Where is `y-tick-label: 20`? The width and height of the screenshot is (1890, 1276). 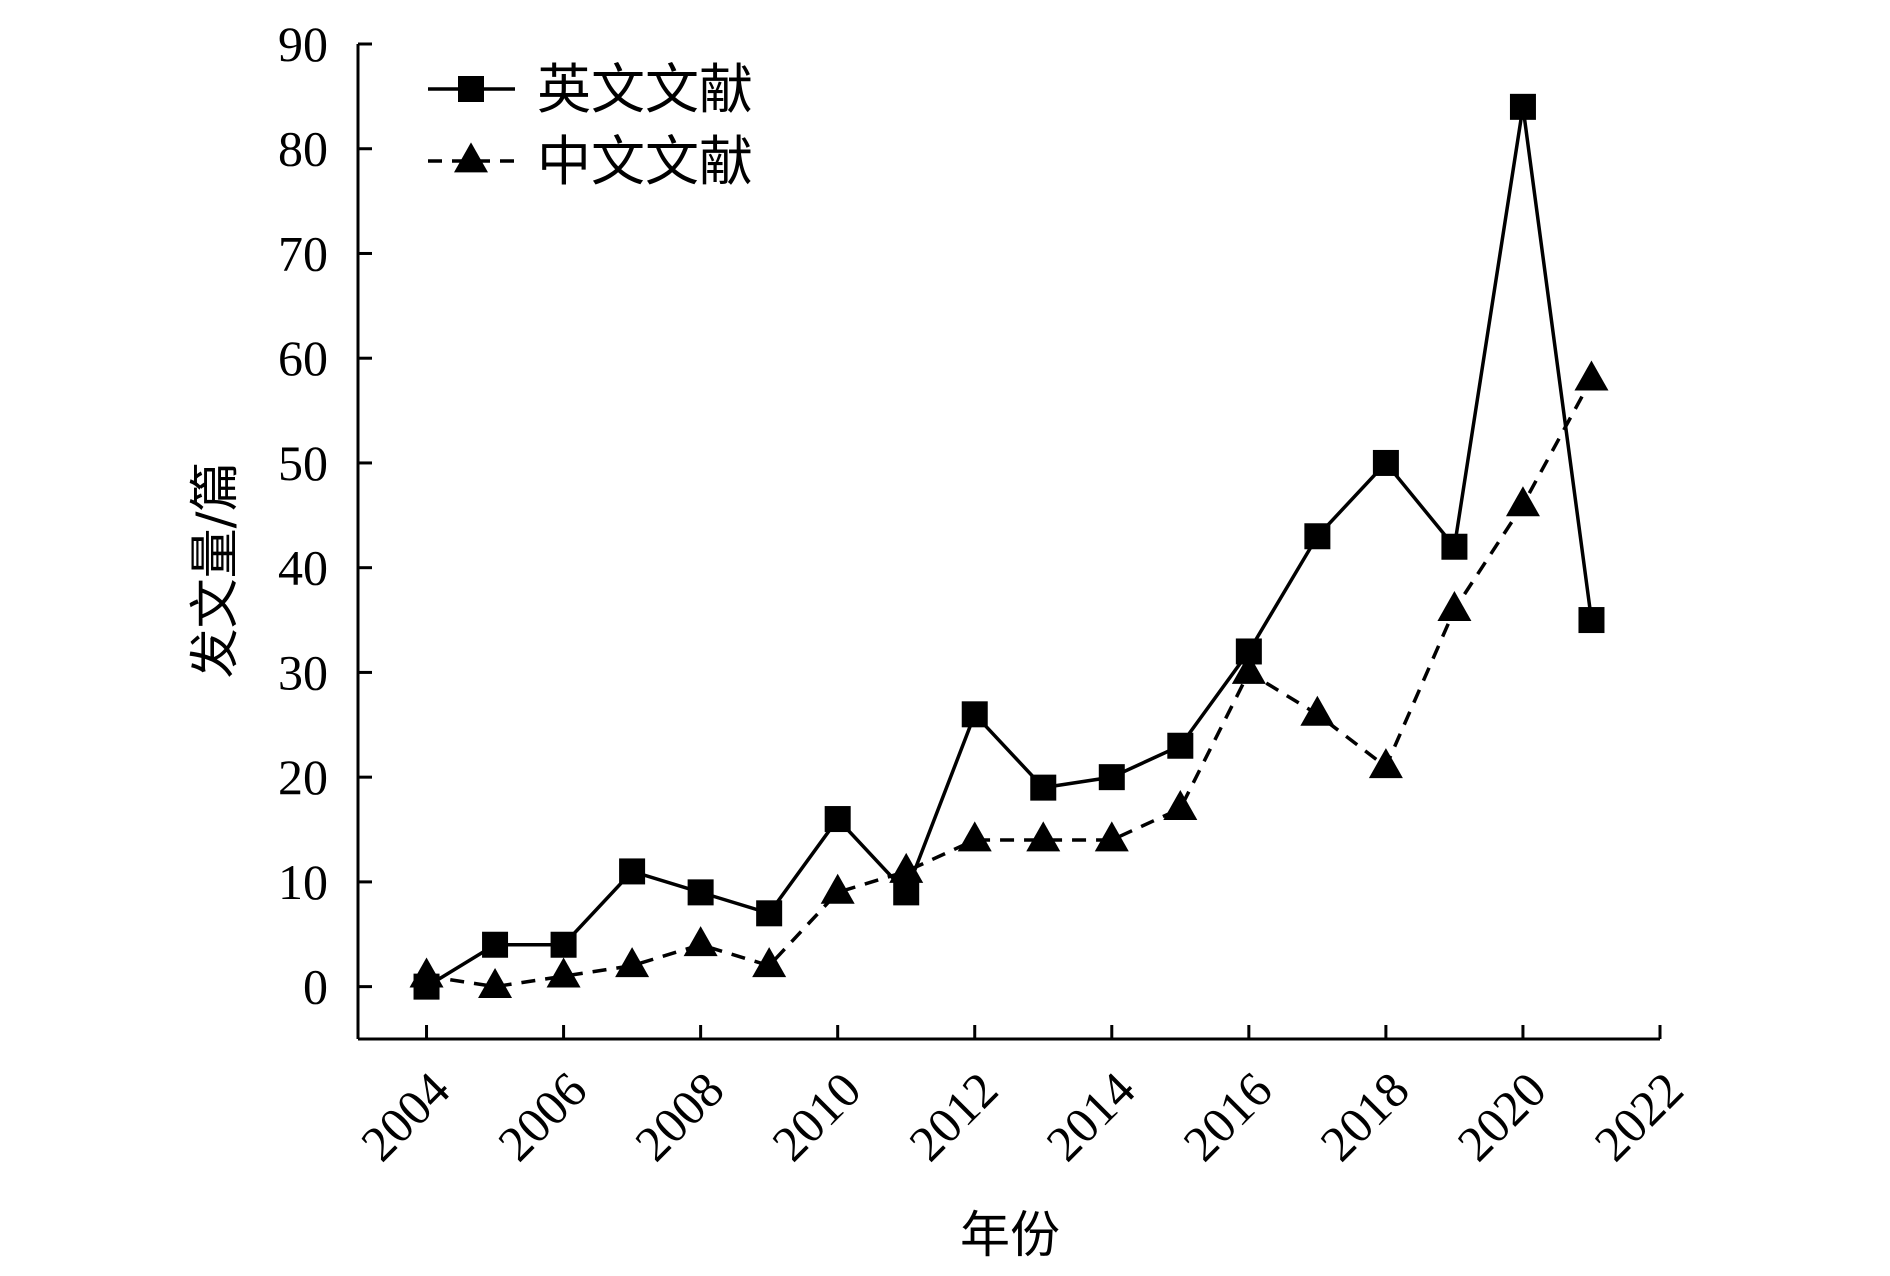
y-tick-label: 20 is located at coordinates (303, 777).